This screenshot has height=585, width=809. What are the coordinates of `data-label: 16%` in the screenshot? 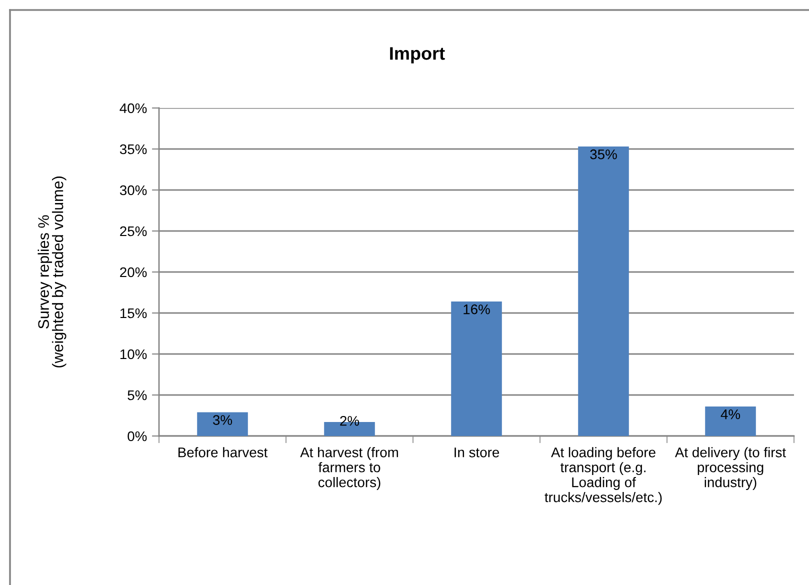 It's located at (477, 309).